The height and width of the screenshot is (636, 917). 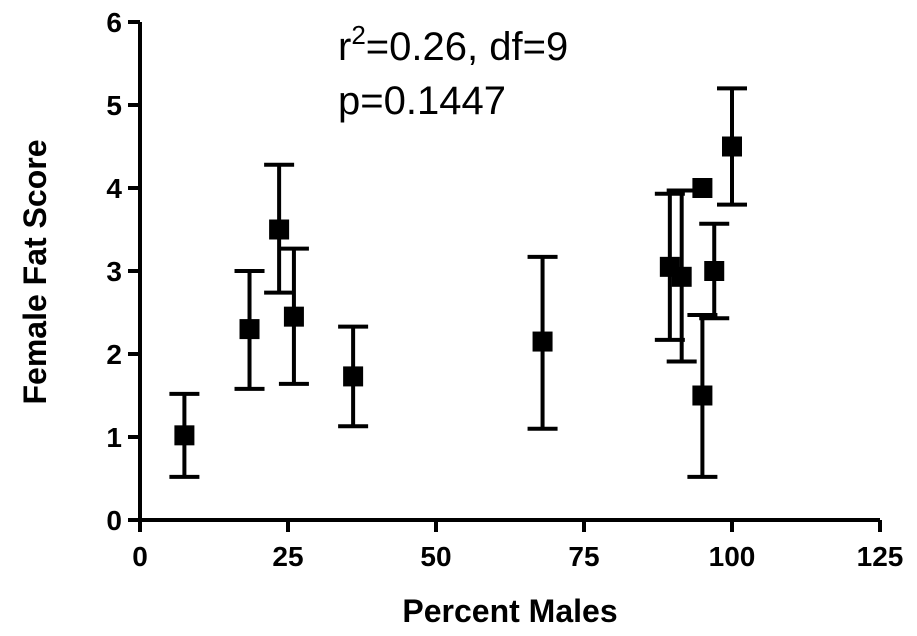 What do you see at coordinates (422, 101) in the screenshot?
I see `stats-annotation-p: p=0.1447` at bounding box center [422, 101].